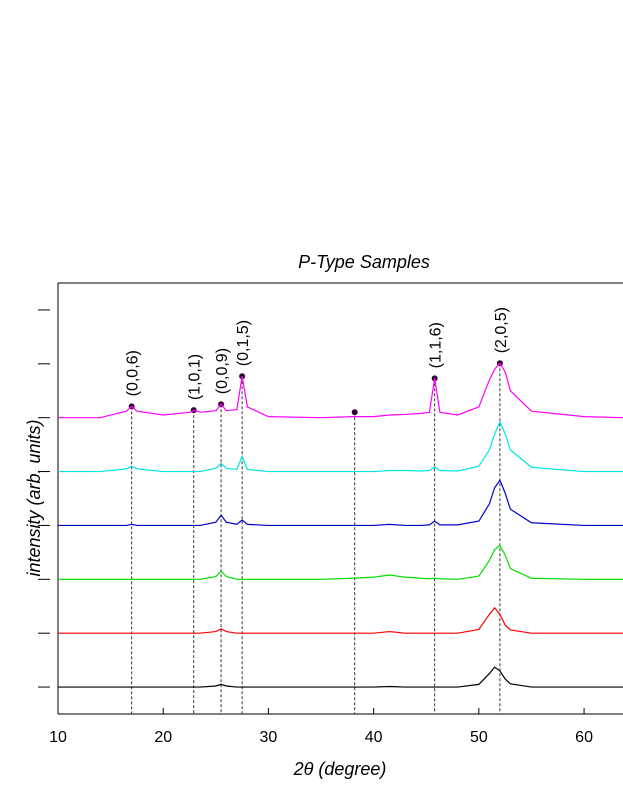 The height and width of the screenshot is (806, 623). What do you see at coordinates (163, 737) in the screenshot?
I see `x-tick-label: 20` at bounding box center [163, 737].